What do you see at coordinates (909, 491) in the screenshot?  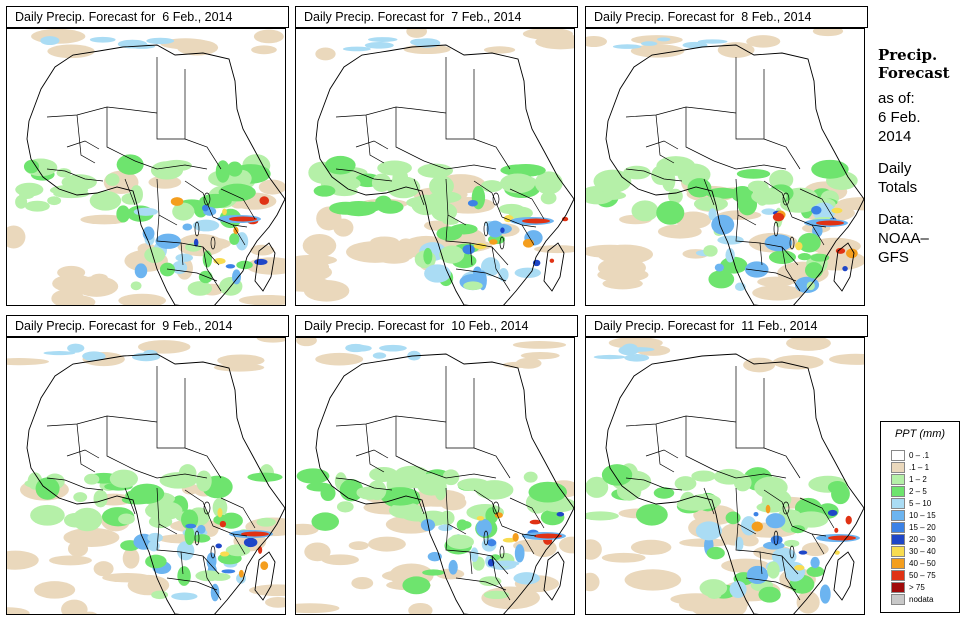 I see `legend-item: 2 – 5` at bounding box center [909, 491].